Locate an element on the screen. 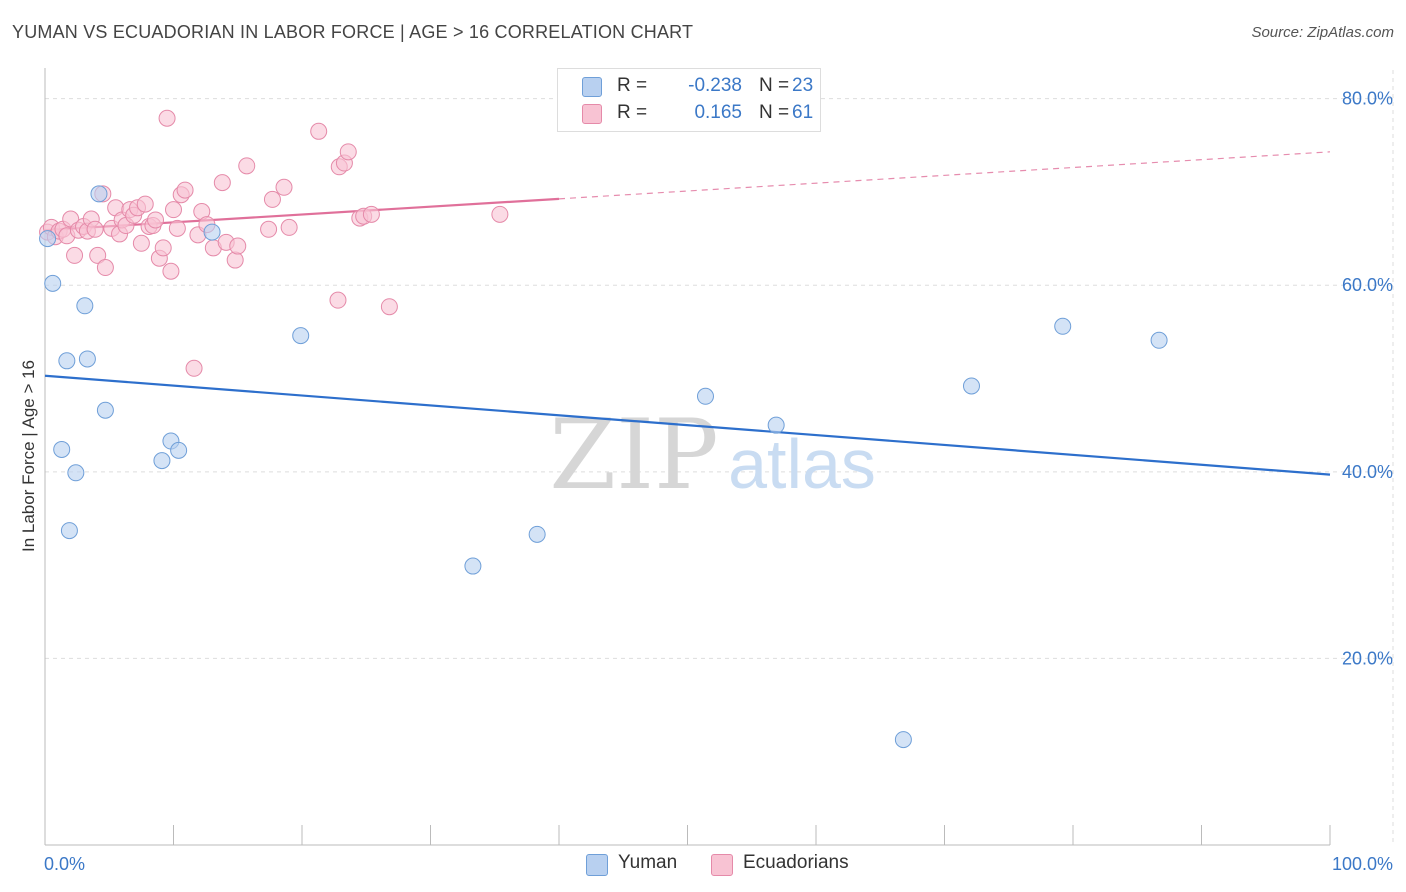 This screenshot has width=1406, height=892. yuman-r-label: R = is located at coordinates (632, 85).